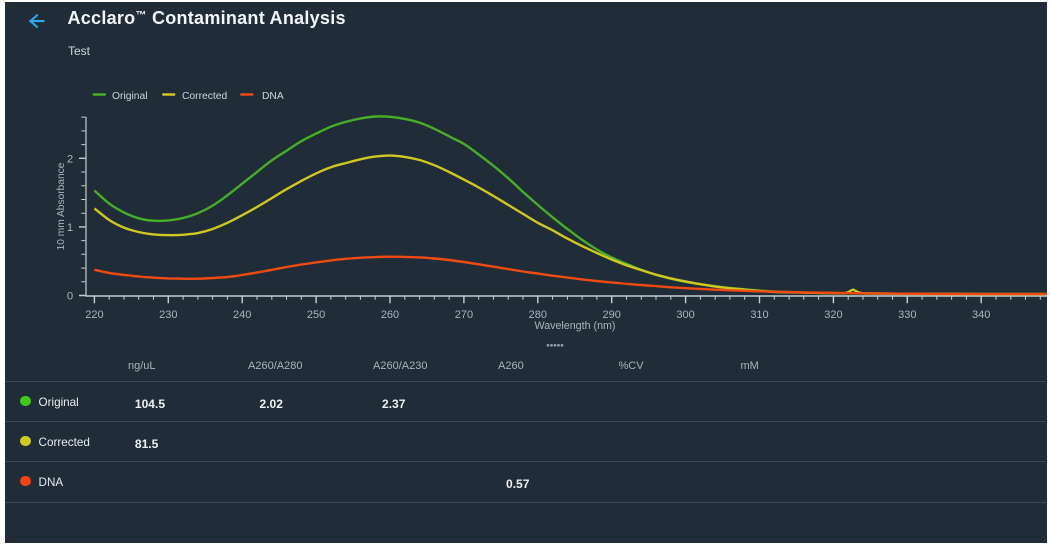  I want to click on svg-text: 280, so click(538, 315).